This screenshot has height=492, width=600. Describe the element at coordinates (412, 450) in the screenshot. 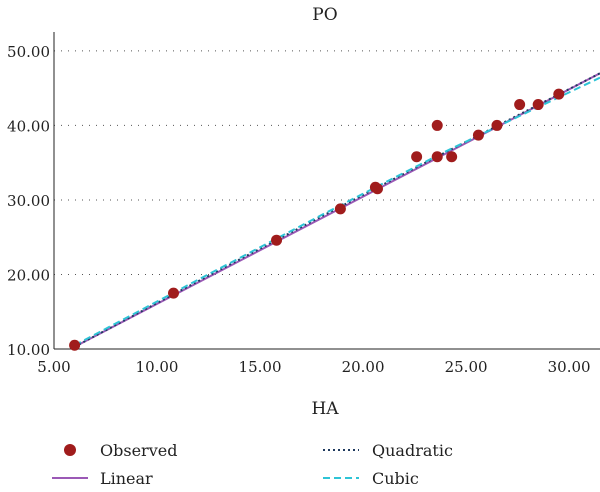

I see `legend-quadratic-label: Quadratic` at that location.